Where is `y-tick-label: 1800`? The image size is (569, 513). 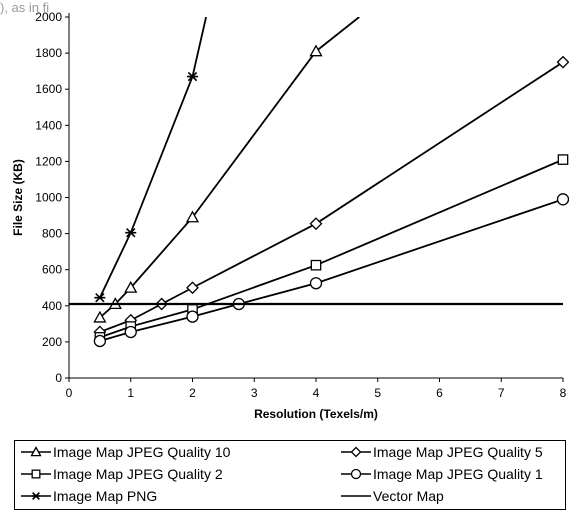
y-tick-label: 1800 is located at coordinates (48, 53).